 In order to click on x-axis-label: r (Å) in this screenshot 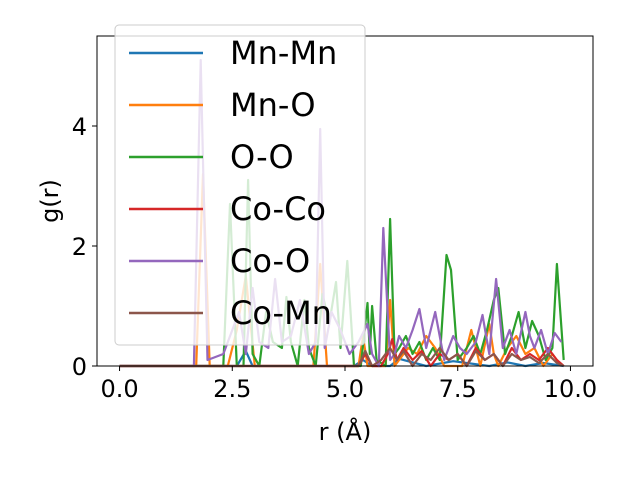, I will do `click(345, 431)`.